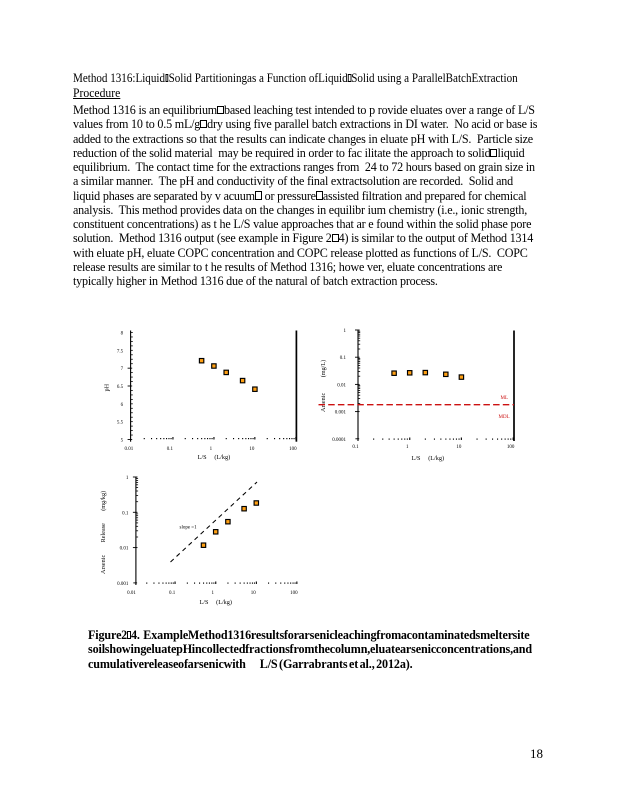 The image size is (618, 800). Describe the element at coordinates (122, 405) in the screenshot. I see `svg-text: 6` at that location.